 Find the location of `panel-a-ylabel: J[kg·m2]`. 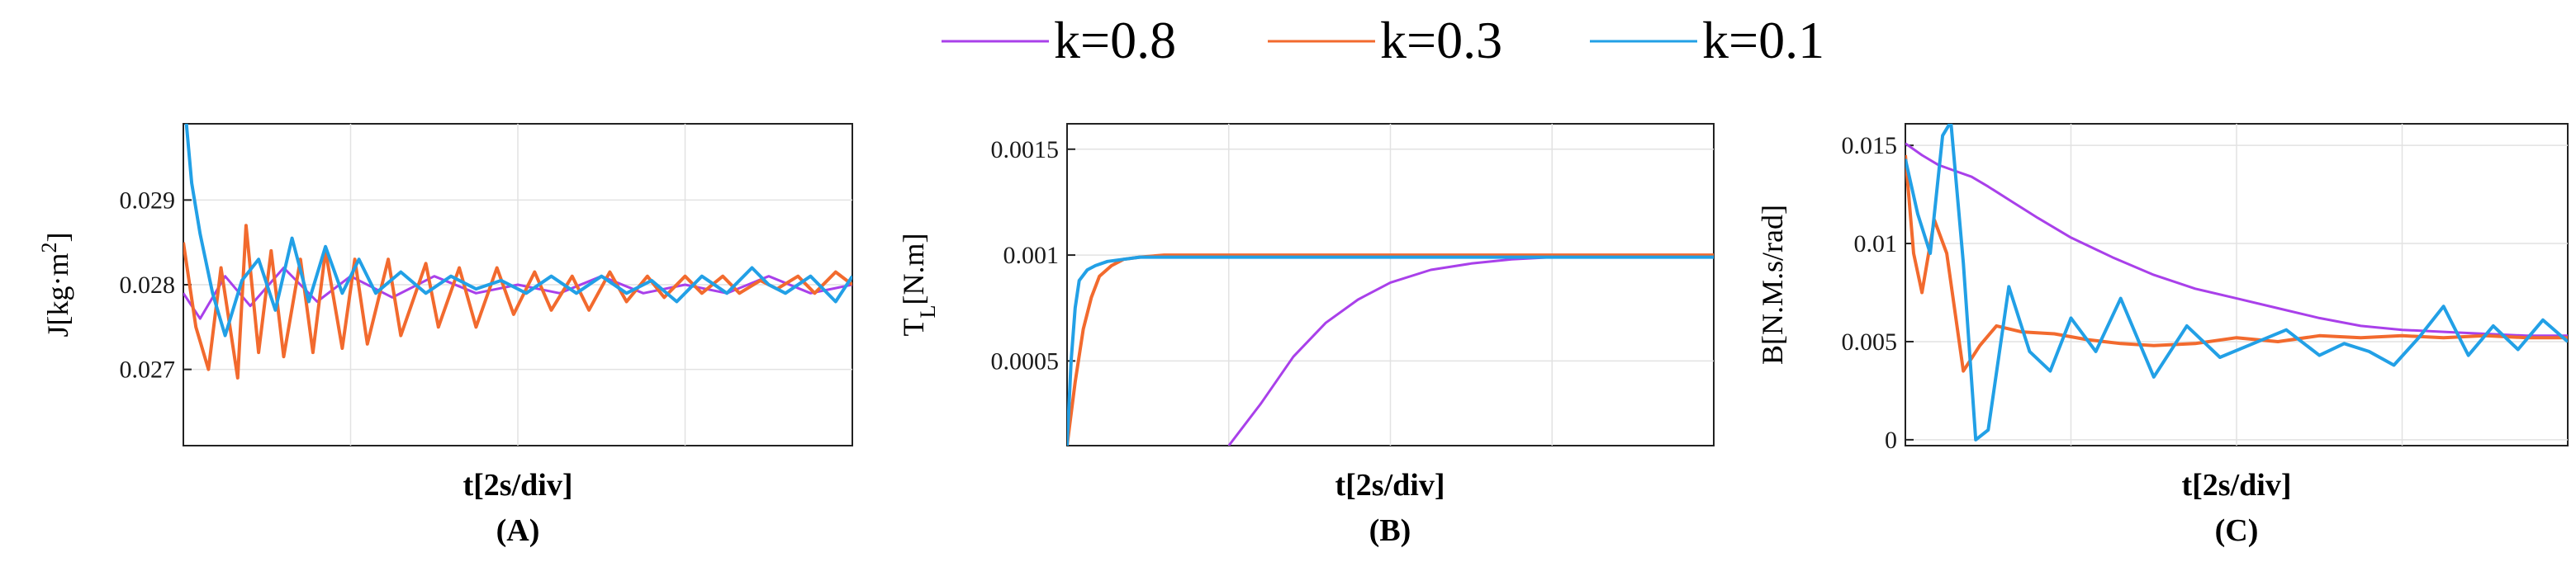

panel-a-ylabel: J[kg·m2] is located at coordinates (55, 285).